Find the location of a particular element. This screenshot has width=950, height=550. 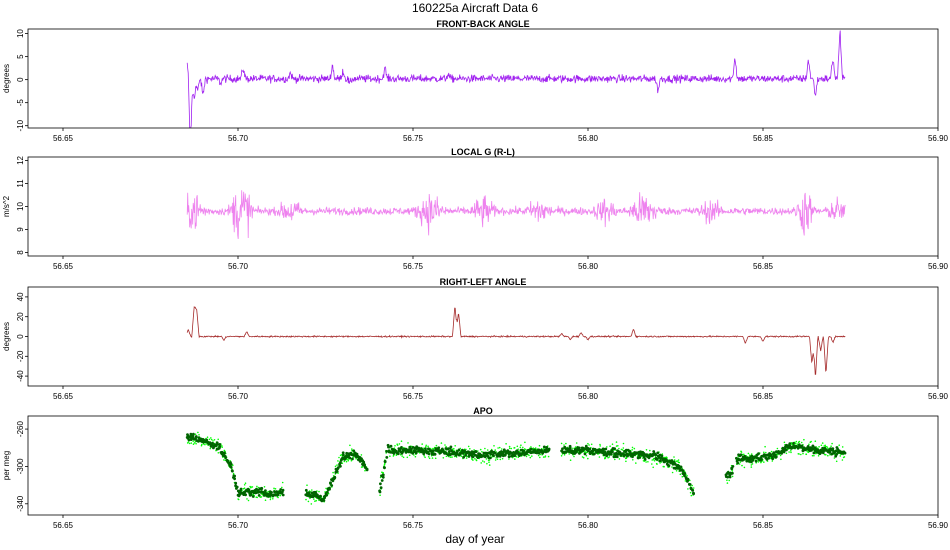

y-tick-label: -20 is located at coordinates (20, 356).